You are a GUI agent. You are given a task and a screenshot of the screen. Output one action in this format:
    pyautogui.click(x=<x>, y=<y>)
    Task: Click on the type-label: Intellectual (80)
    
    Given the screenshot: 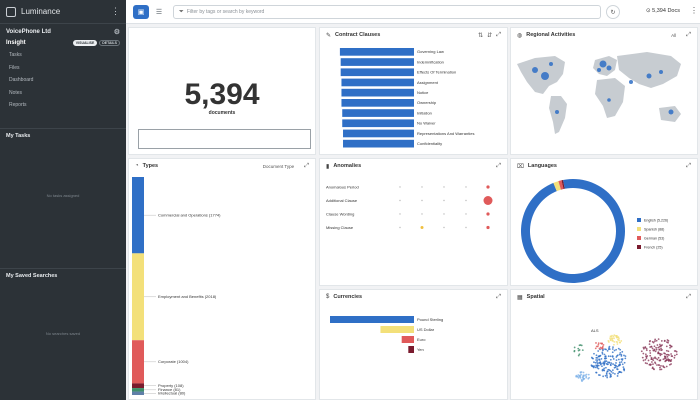 What is the action you would take?
    pyautogui.click(x=172, y=393)
    